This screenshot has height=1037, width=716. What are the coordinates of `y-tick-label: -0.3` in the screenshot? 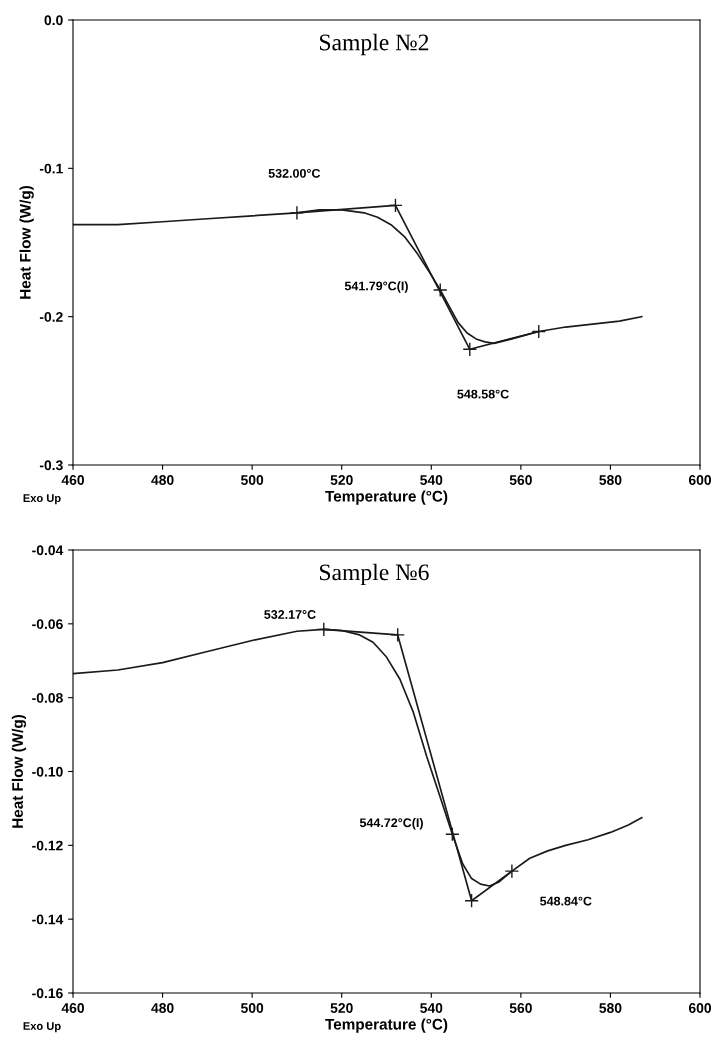 It's located at (51, 465).